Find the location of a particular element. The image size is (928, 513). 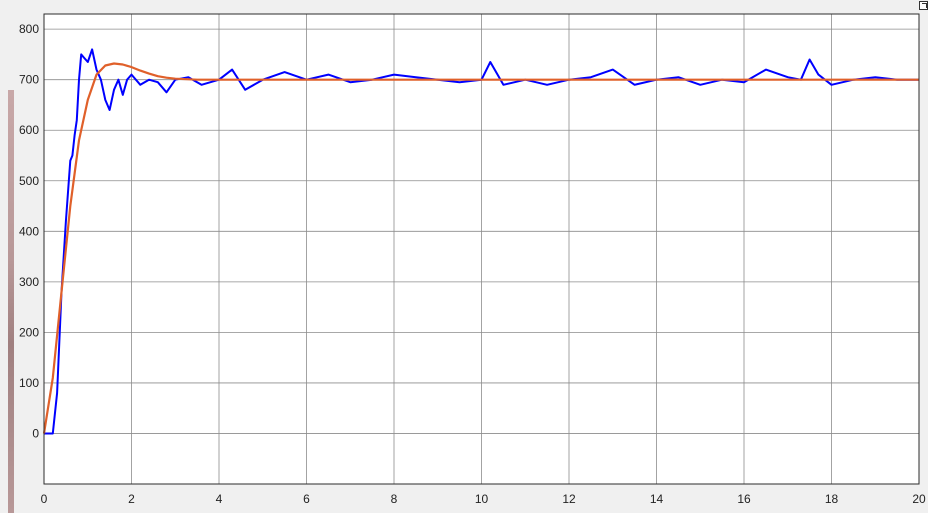

y-tick-label: 600 is located at coordinates (29, 130).